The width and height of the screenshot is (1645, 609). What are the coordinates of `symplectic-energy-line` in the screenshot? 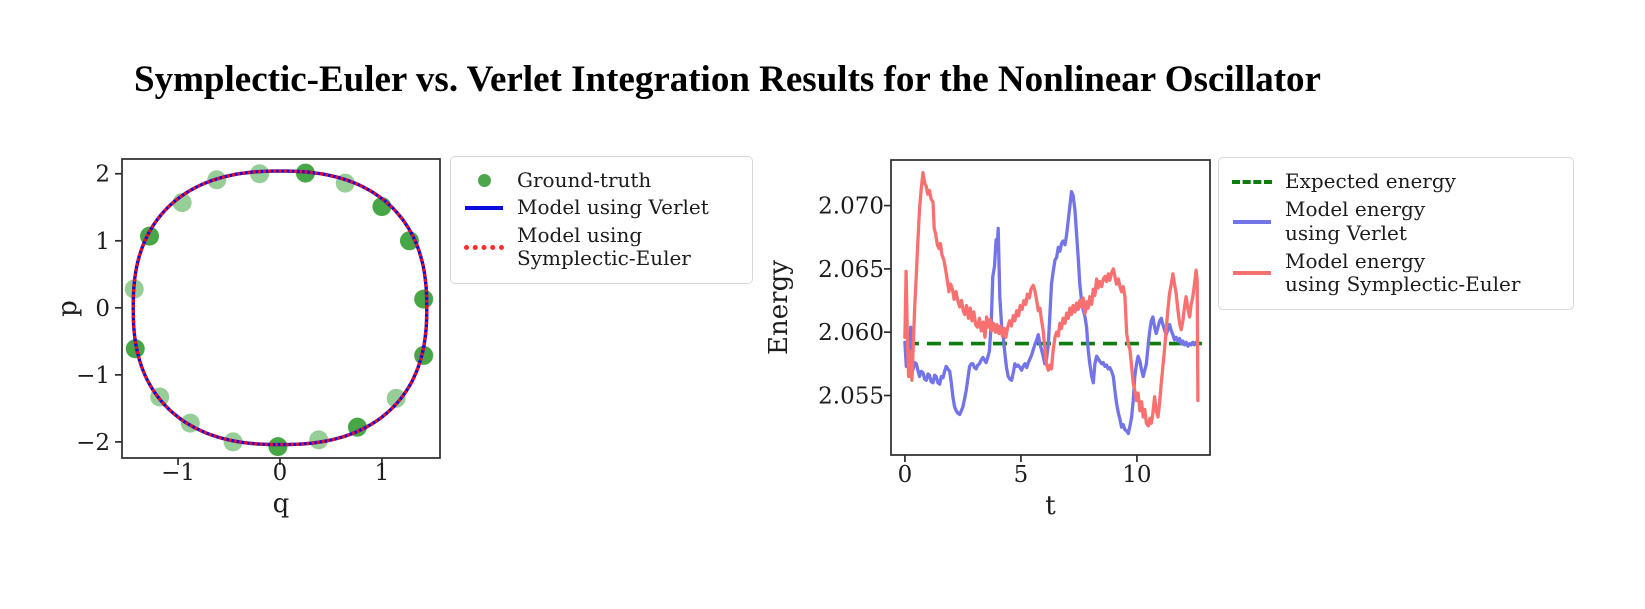 It's located at (1051, 299).